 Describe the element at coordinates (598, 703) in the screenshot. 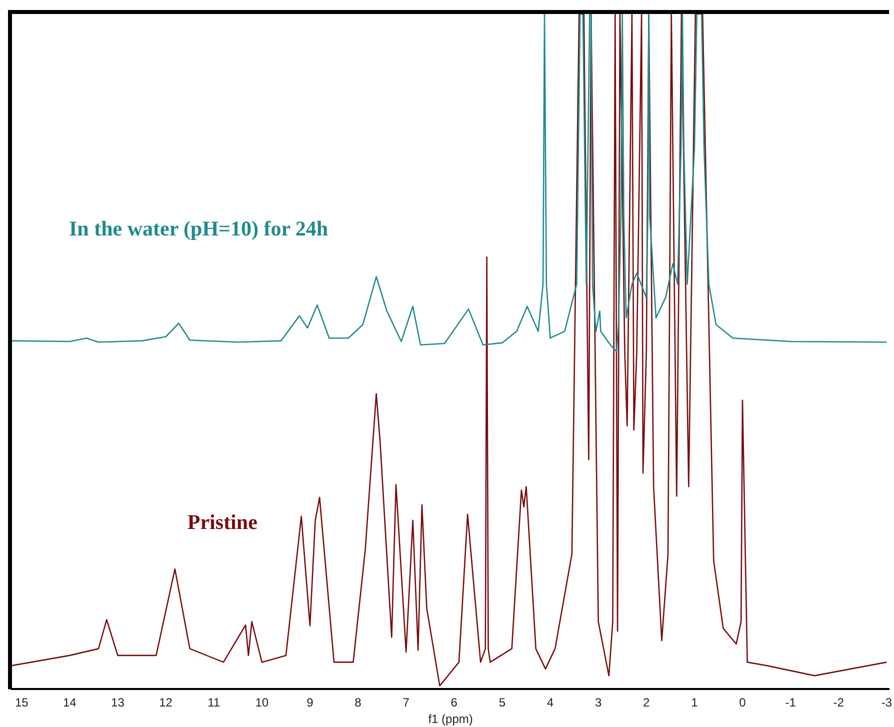

I see `x-tick-label: 3` at that location.